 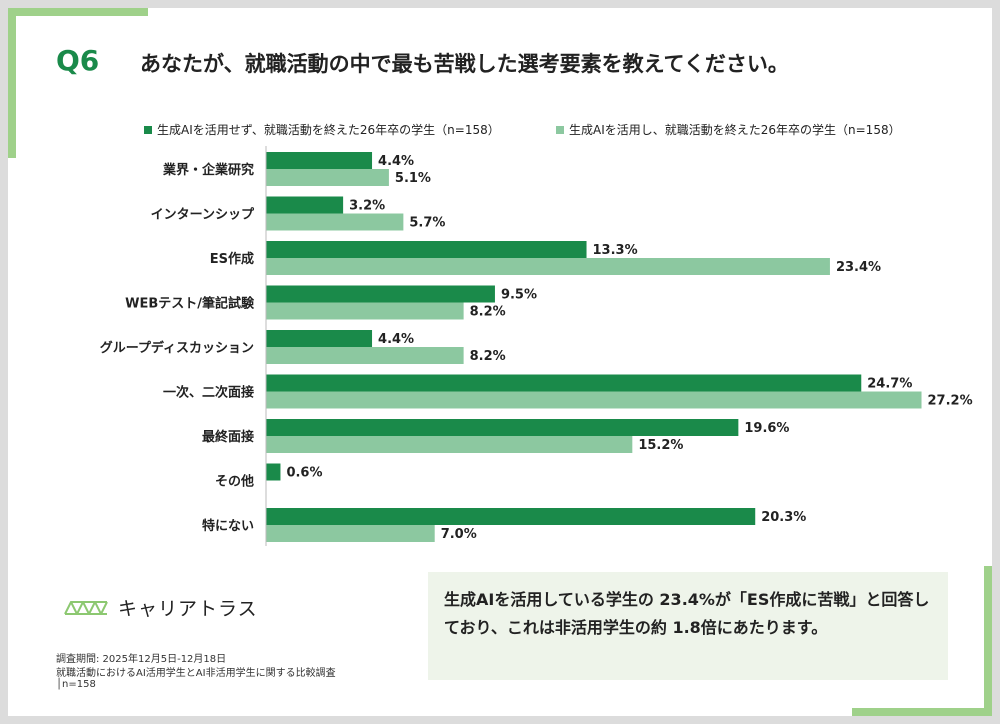 I want to click on data-label: 9.5%, so click(x=519, y=295).